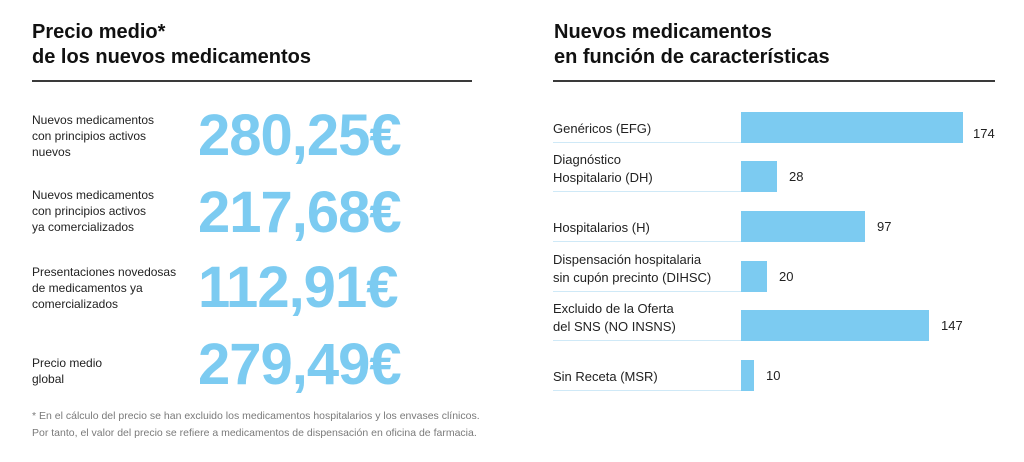  What do you see at coordinates (632, 277) in the screenshot?
I see `category-label-line: sin cupón precinto (DIHSC)` at bounding box center [632, 277].